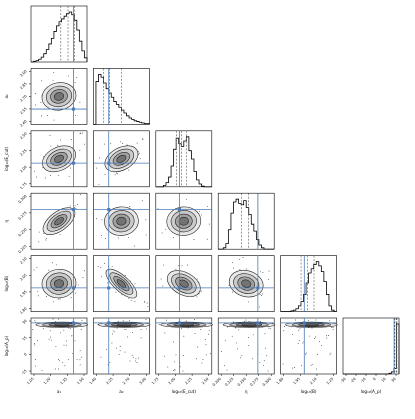  I want to click on x-tick-label-2-3: 2.50, so click(205, 380).